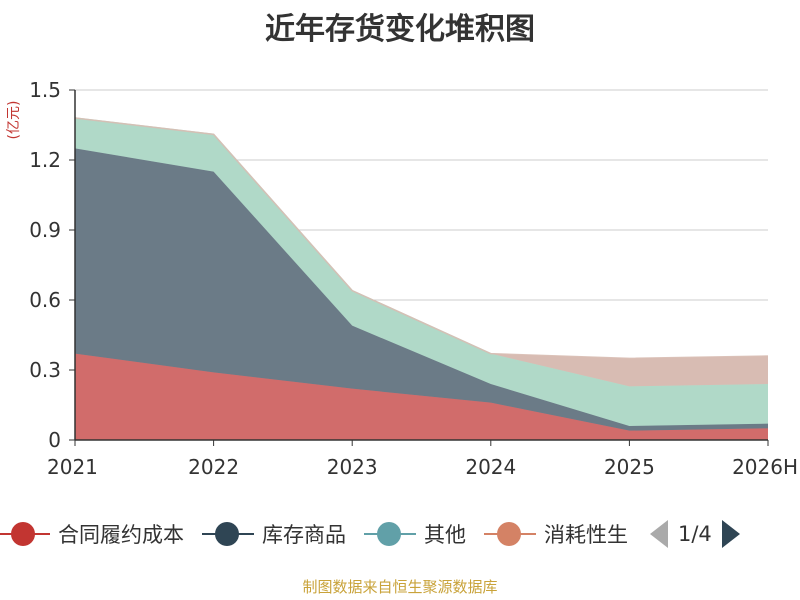 The width and height of the screenshot is (800, 600). Describe the element at coordinates (45, 370) in the screenshot. I see `y-tick-label: 0.3` at that location.